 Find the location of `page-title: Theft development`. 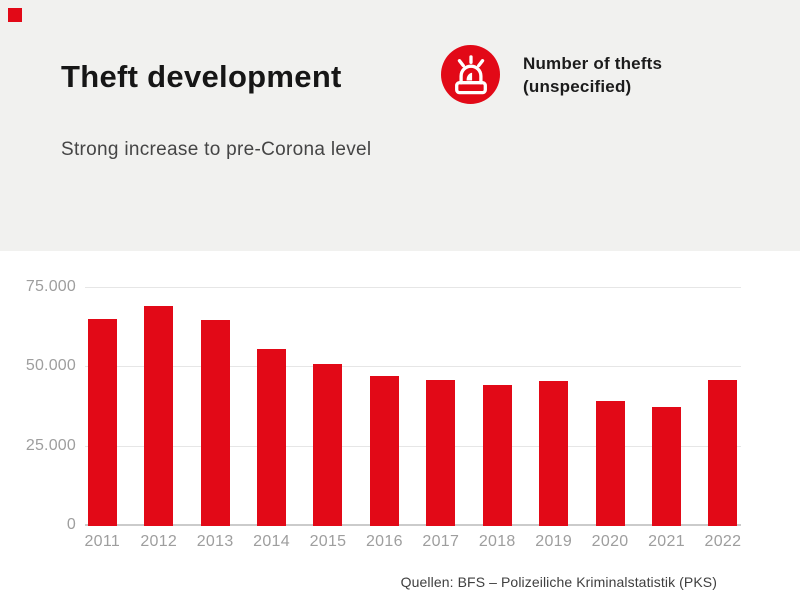

page-title: Theft development is located at coordinates (201, 76).